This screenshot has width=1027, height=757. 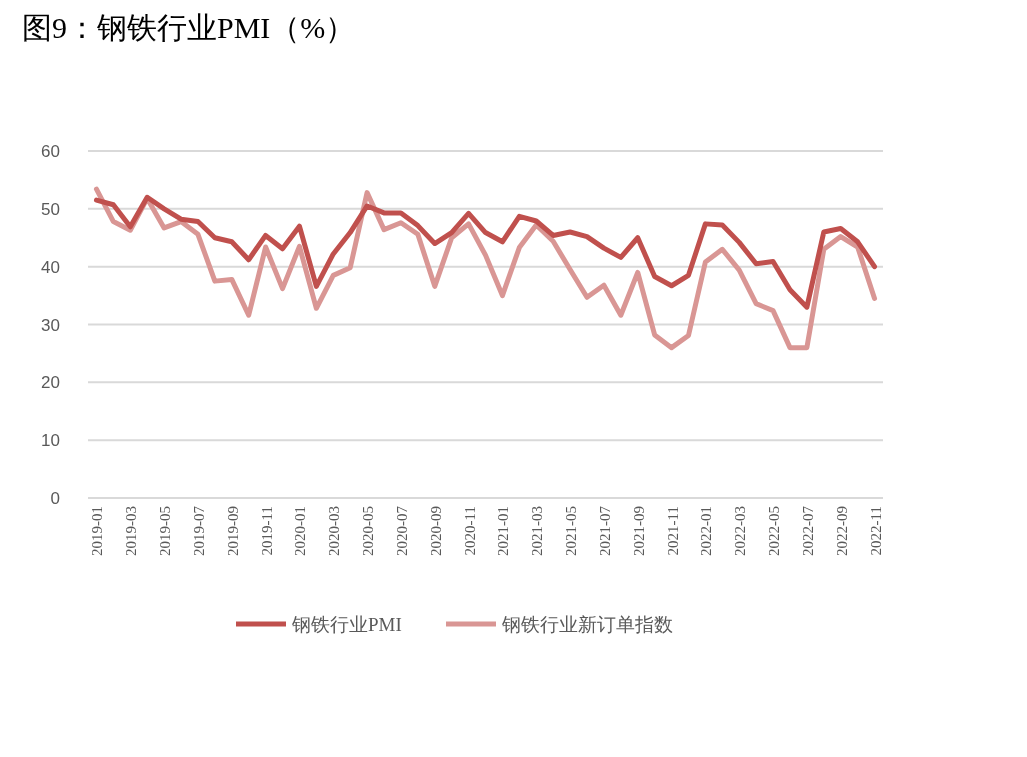 What do you see at coordinates (368, 531) in the screenshot?
I see `x-tick-label: 2020-05` at bounding box center [368, 531].